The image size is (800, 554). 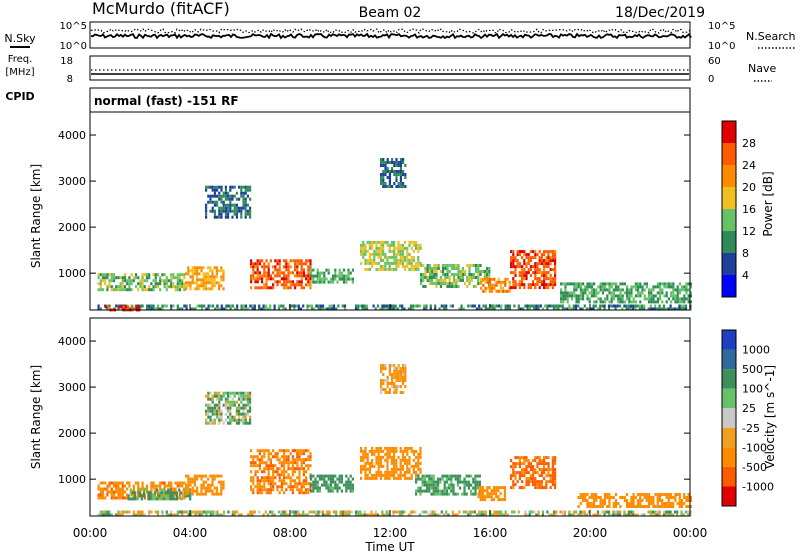 What do you see at coordinates (721, 26) in the screenshot?
I see `noise-right-tick-top: 10^5` at bounding box center [721, 26].